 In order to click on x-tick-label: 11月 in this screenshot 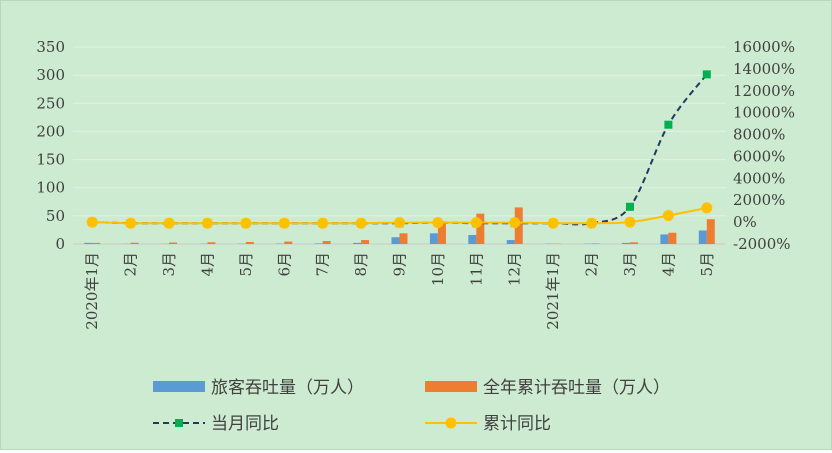, I will do `click(476, 269)`.